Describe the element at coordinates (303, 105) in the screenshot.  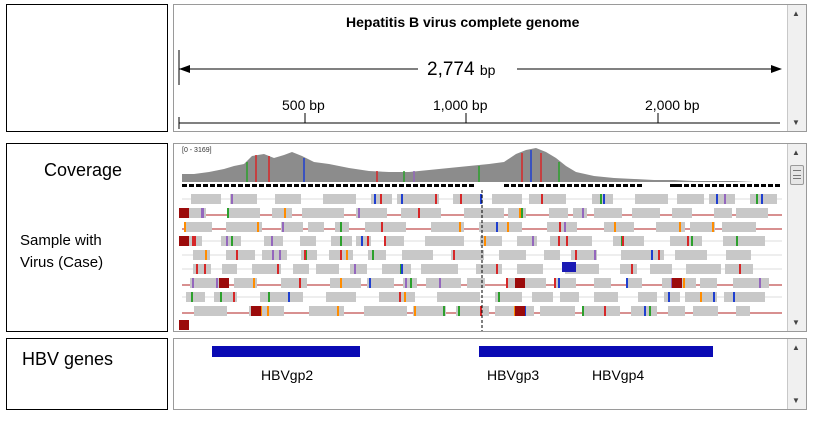
I see `tick-500: 500 bp` at that location.